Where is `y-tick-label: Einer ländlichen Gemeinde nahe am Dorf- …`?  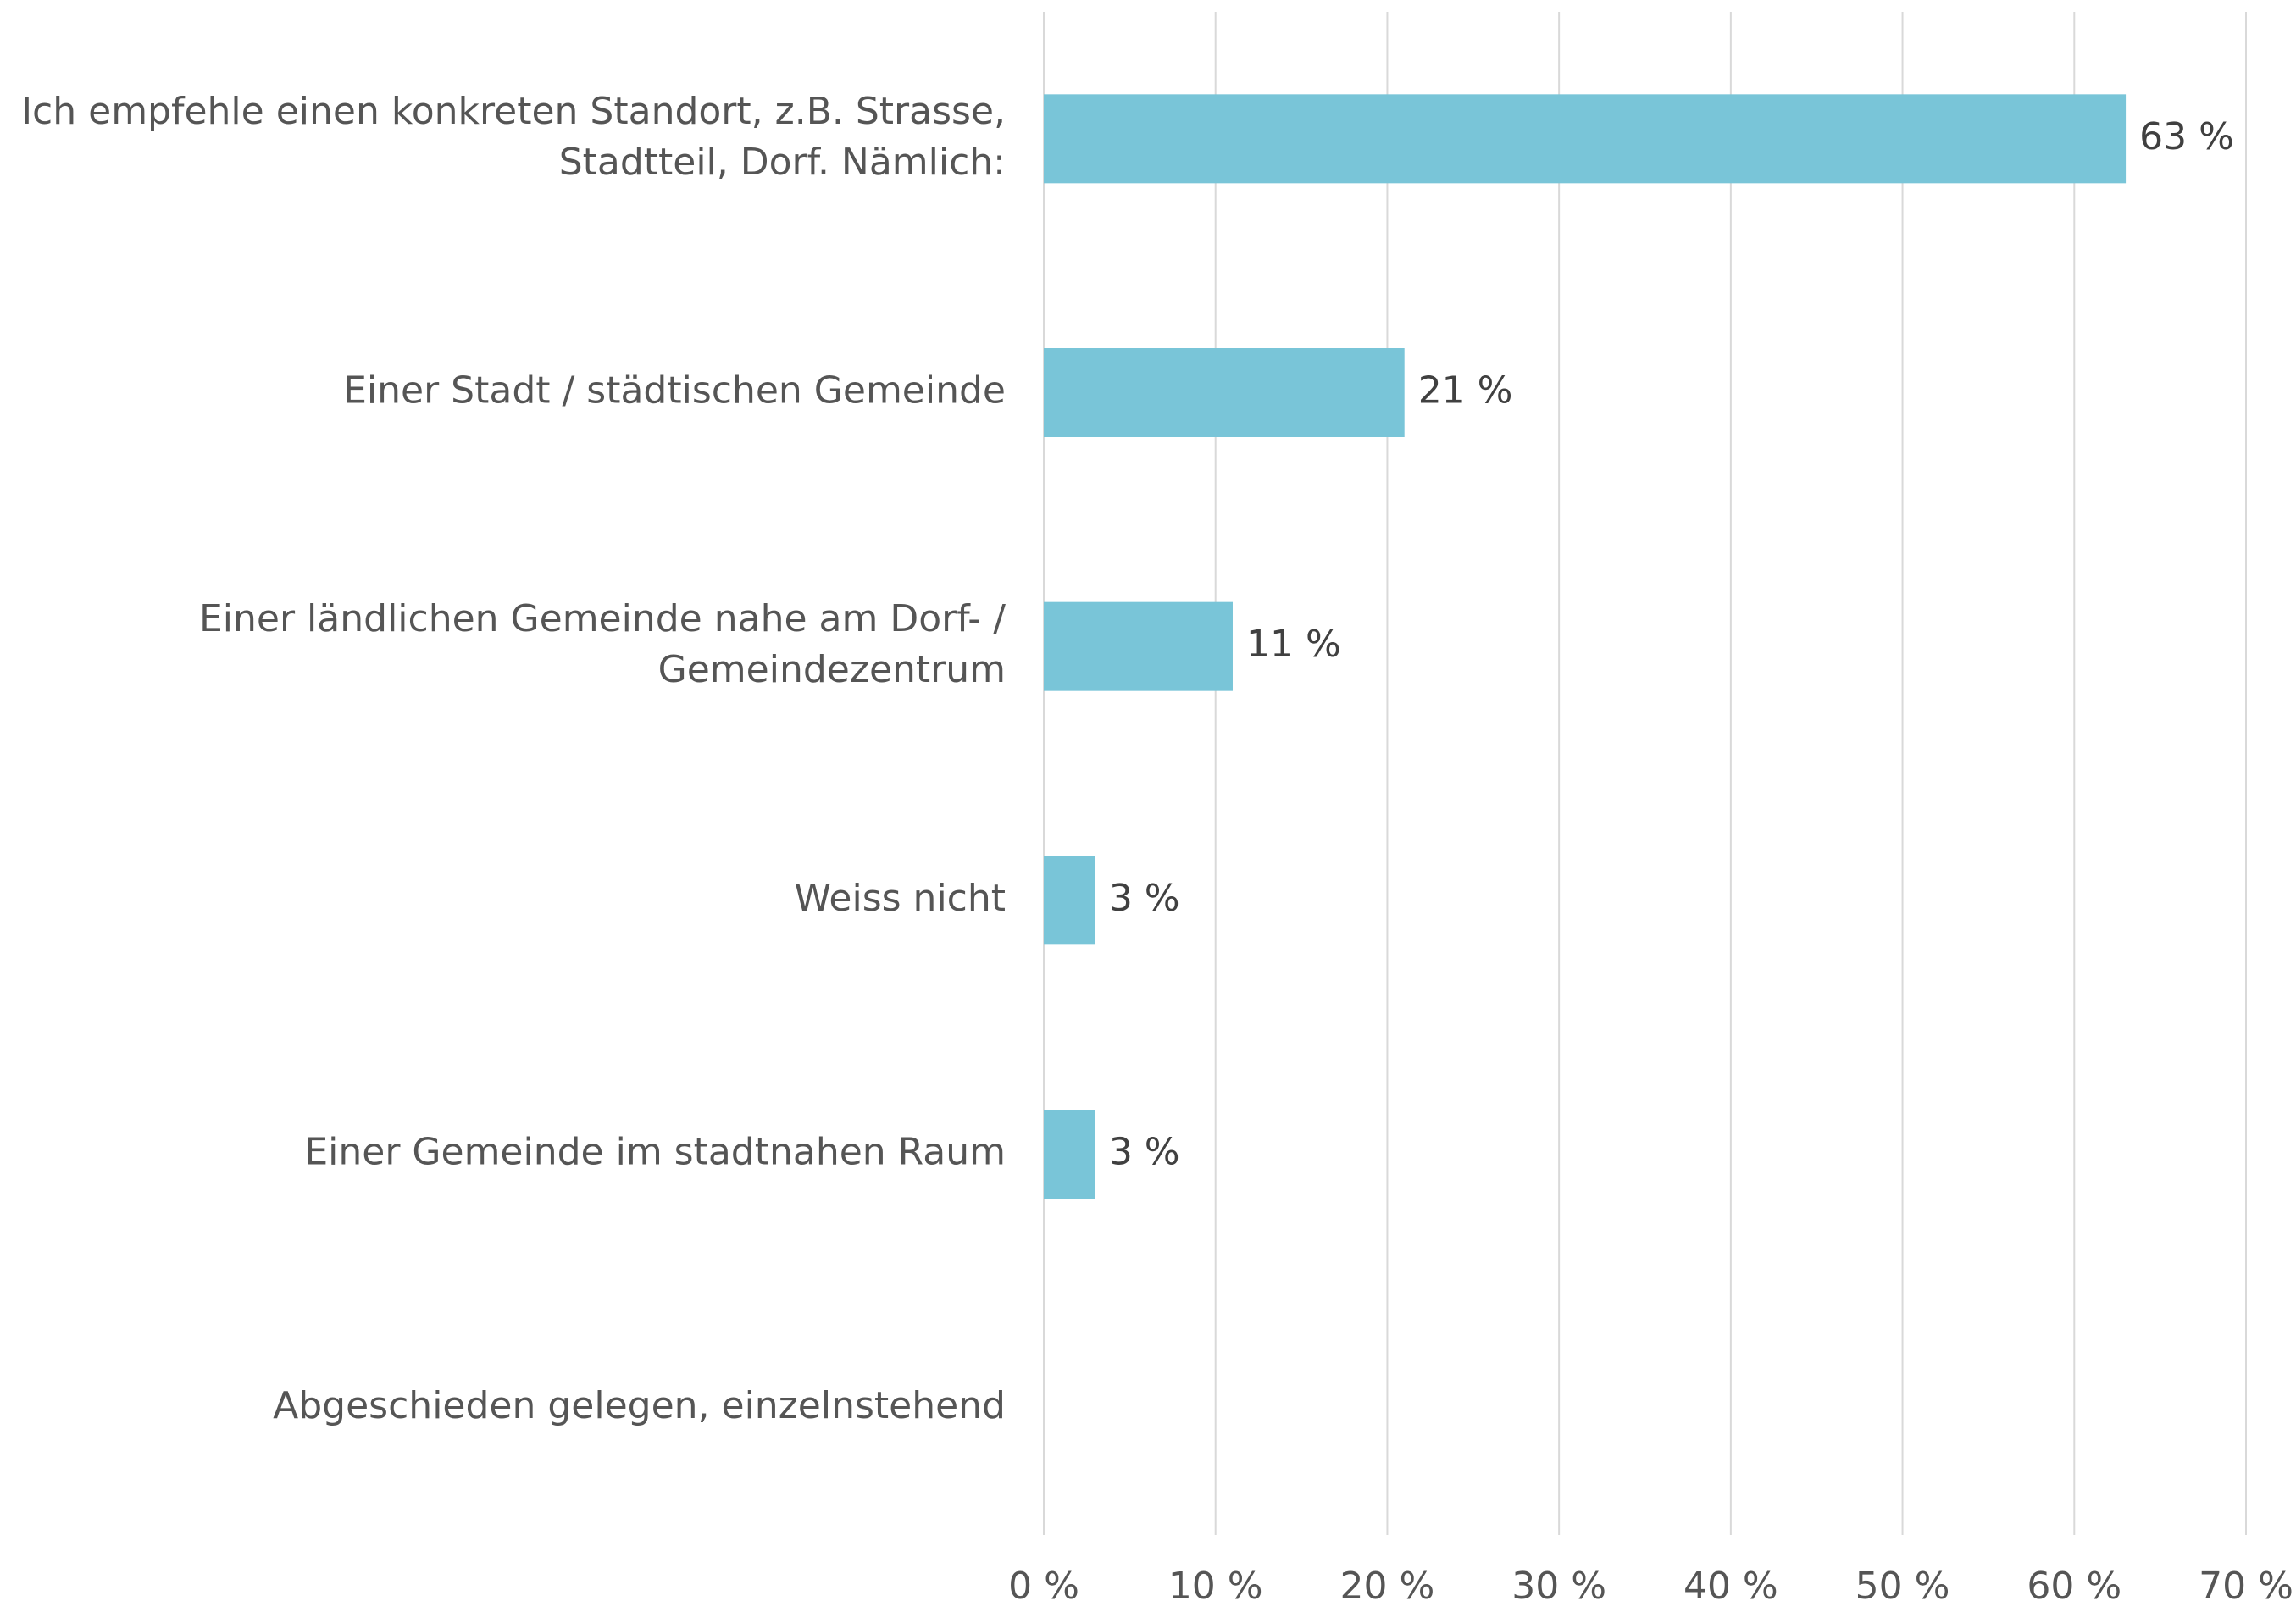 y-tick-label: Einer ländlichen Gemeinde nahe am Dorf- … is located at coordinates (602, 644).